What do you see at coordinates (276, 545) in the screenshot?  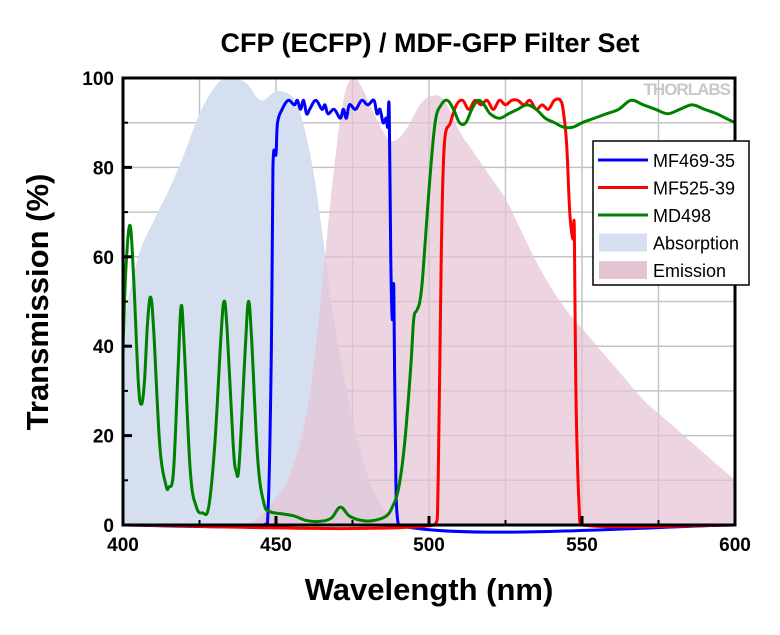 I see `x-tick-label: 450` at bounding box center [276, 545].